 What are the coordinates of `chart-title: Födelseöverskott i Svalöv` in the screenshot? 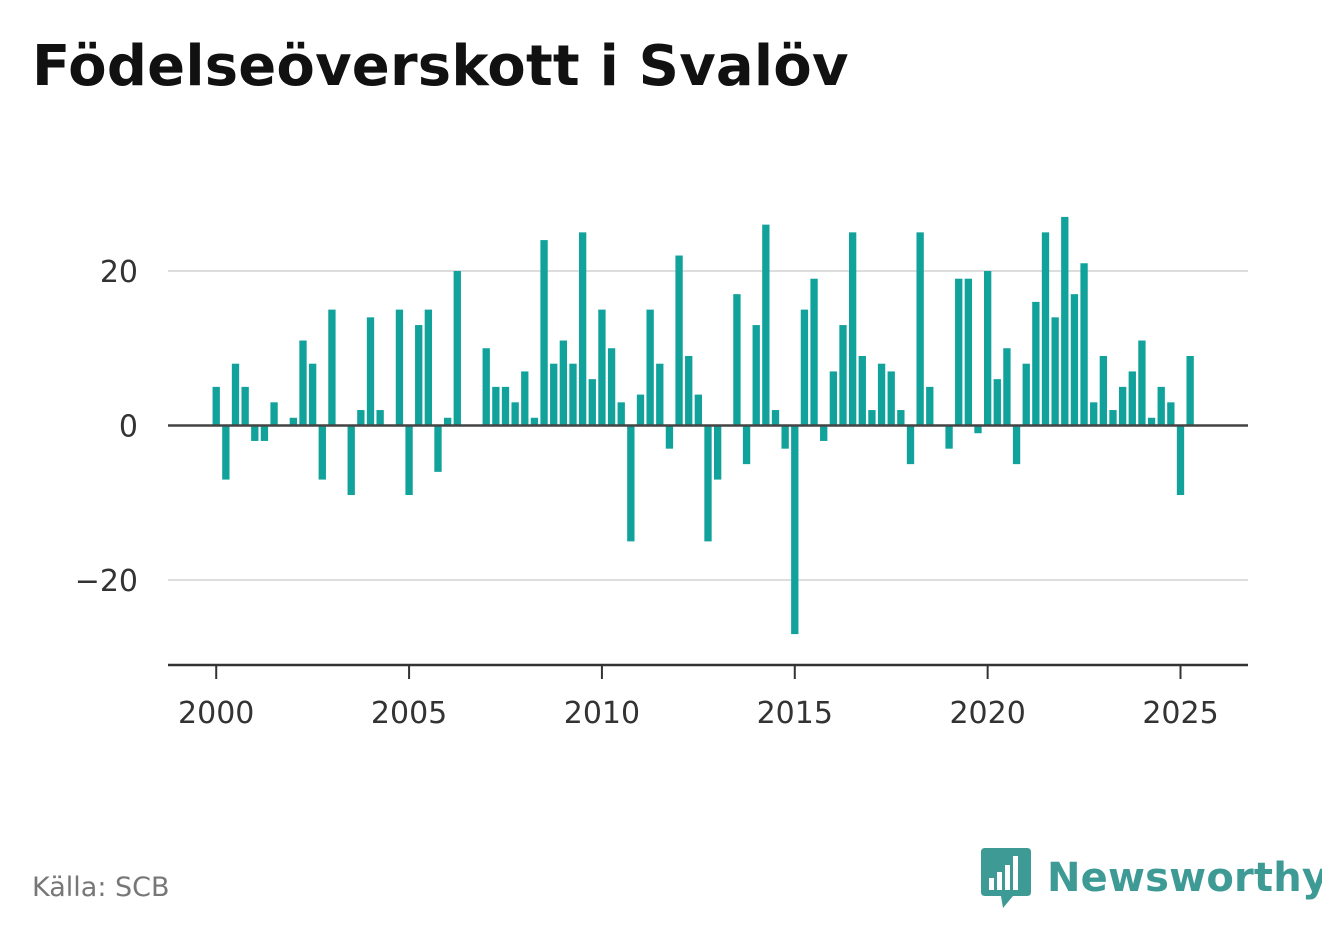 It's located at (440, 66).